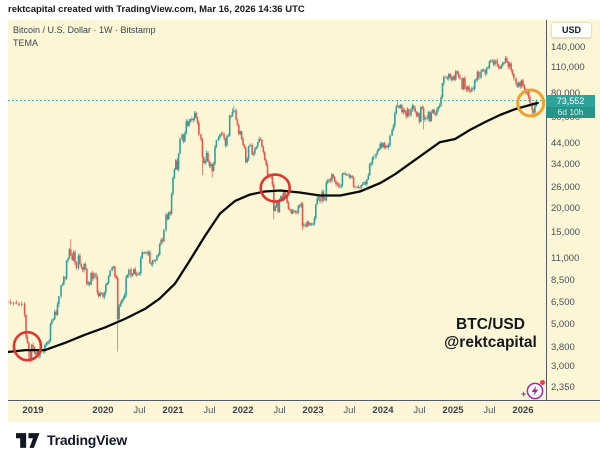 The height and width of the screenshot is (463, 600). Describe the element at coordinates (566, 233) in the screenshot. I see `price-tick-label: 15,000` at that location.